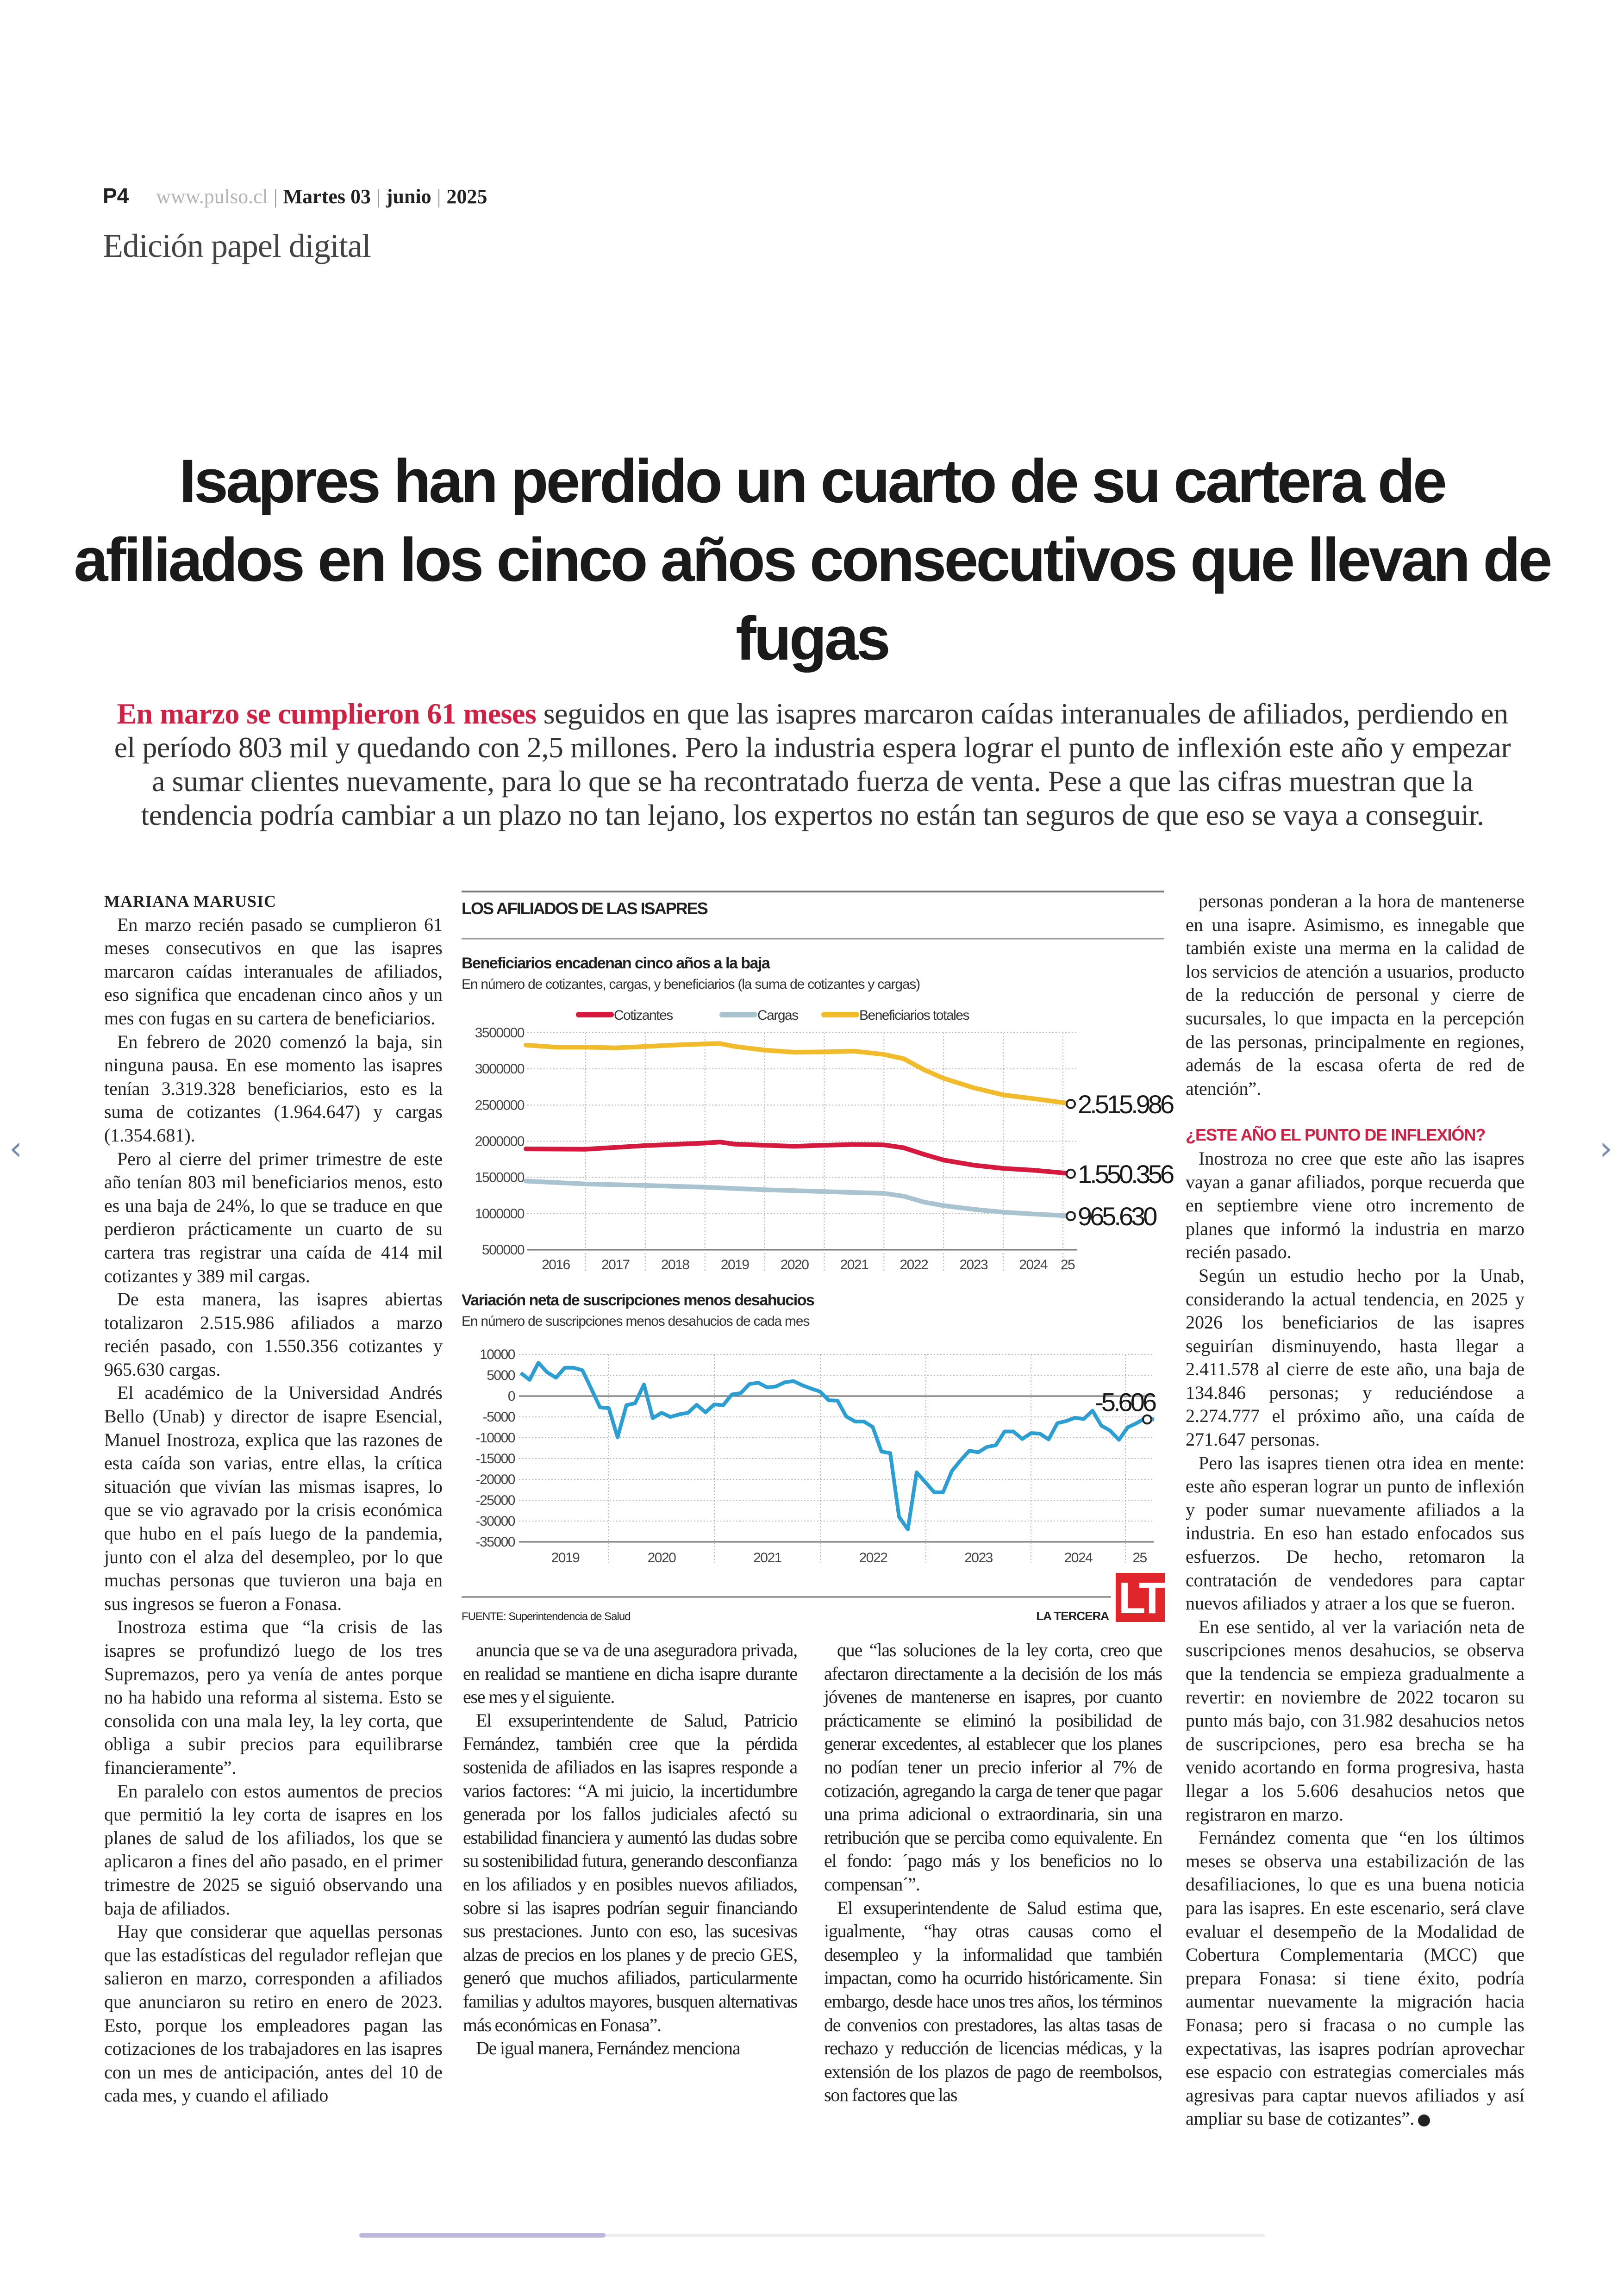 This screenshot has height=2295, width=1624. Describe the element at coordinates (837, 1446) in the screenshot. I see `net-variation-line` at that location.